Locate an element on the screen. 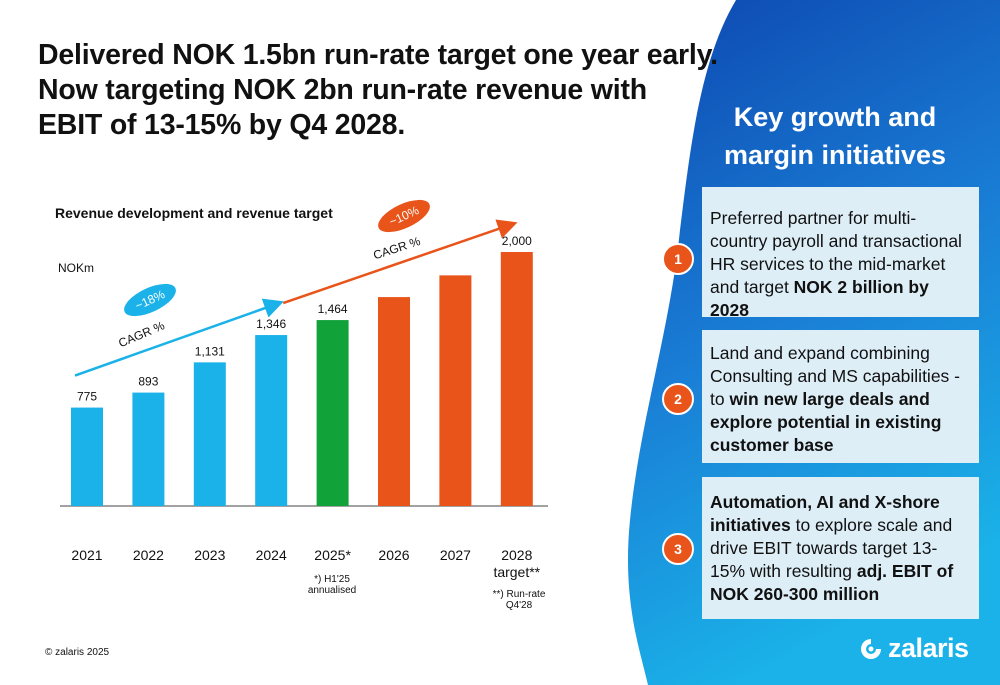  panel-title-line-2: margin initiatives is located at coordinates (835, 155).